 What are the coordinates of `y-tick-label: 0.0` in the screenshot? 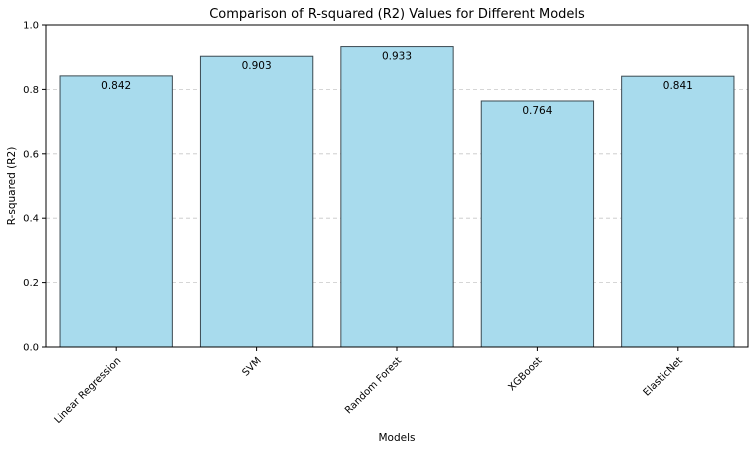 It's located at (31, 348).